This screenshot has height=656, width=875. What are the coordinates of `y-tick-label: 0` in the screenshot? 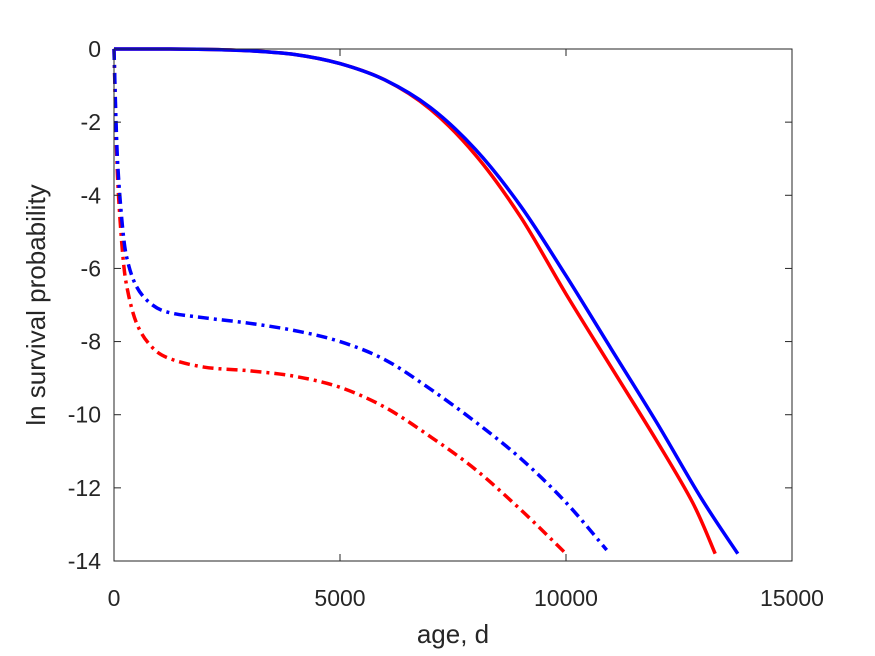 It's located at (94, 49).